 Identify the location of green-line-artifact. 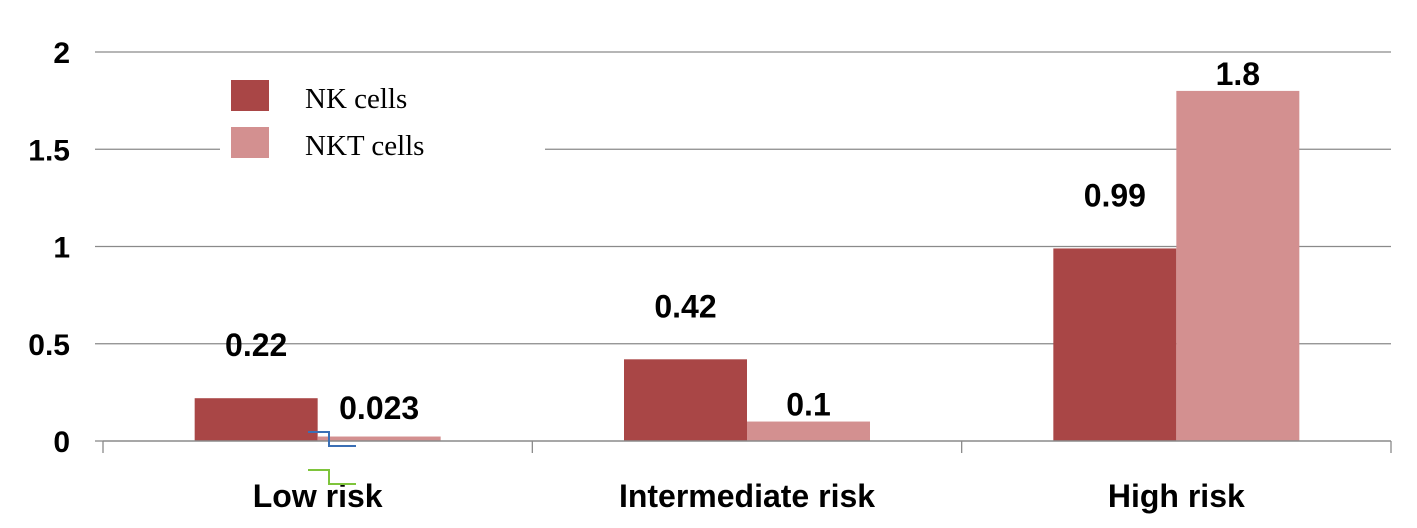
(332, 477).